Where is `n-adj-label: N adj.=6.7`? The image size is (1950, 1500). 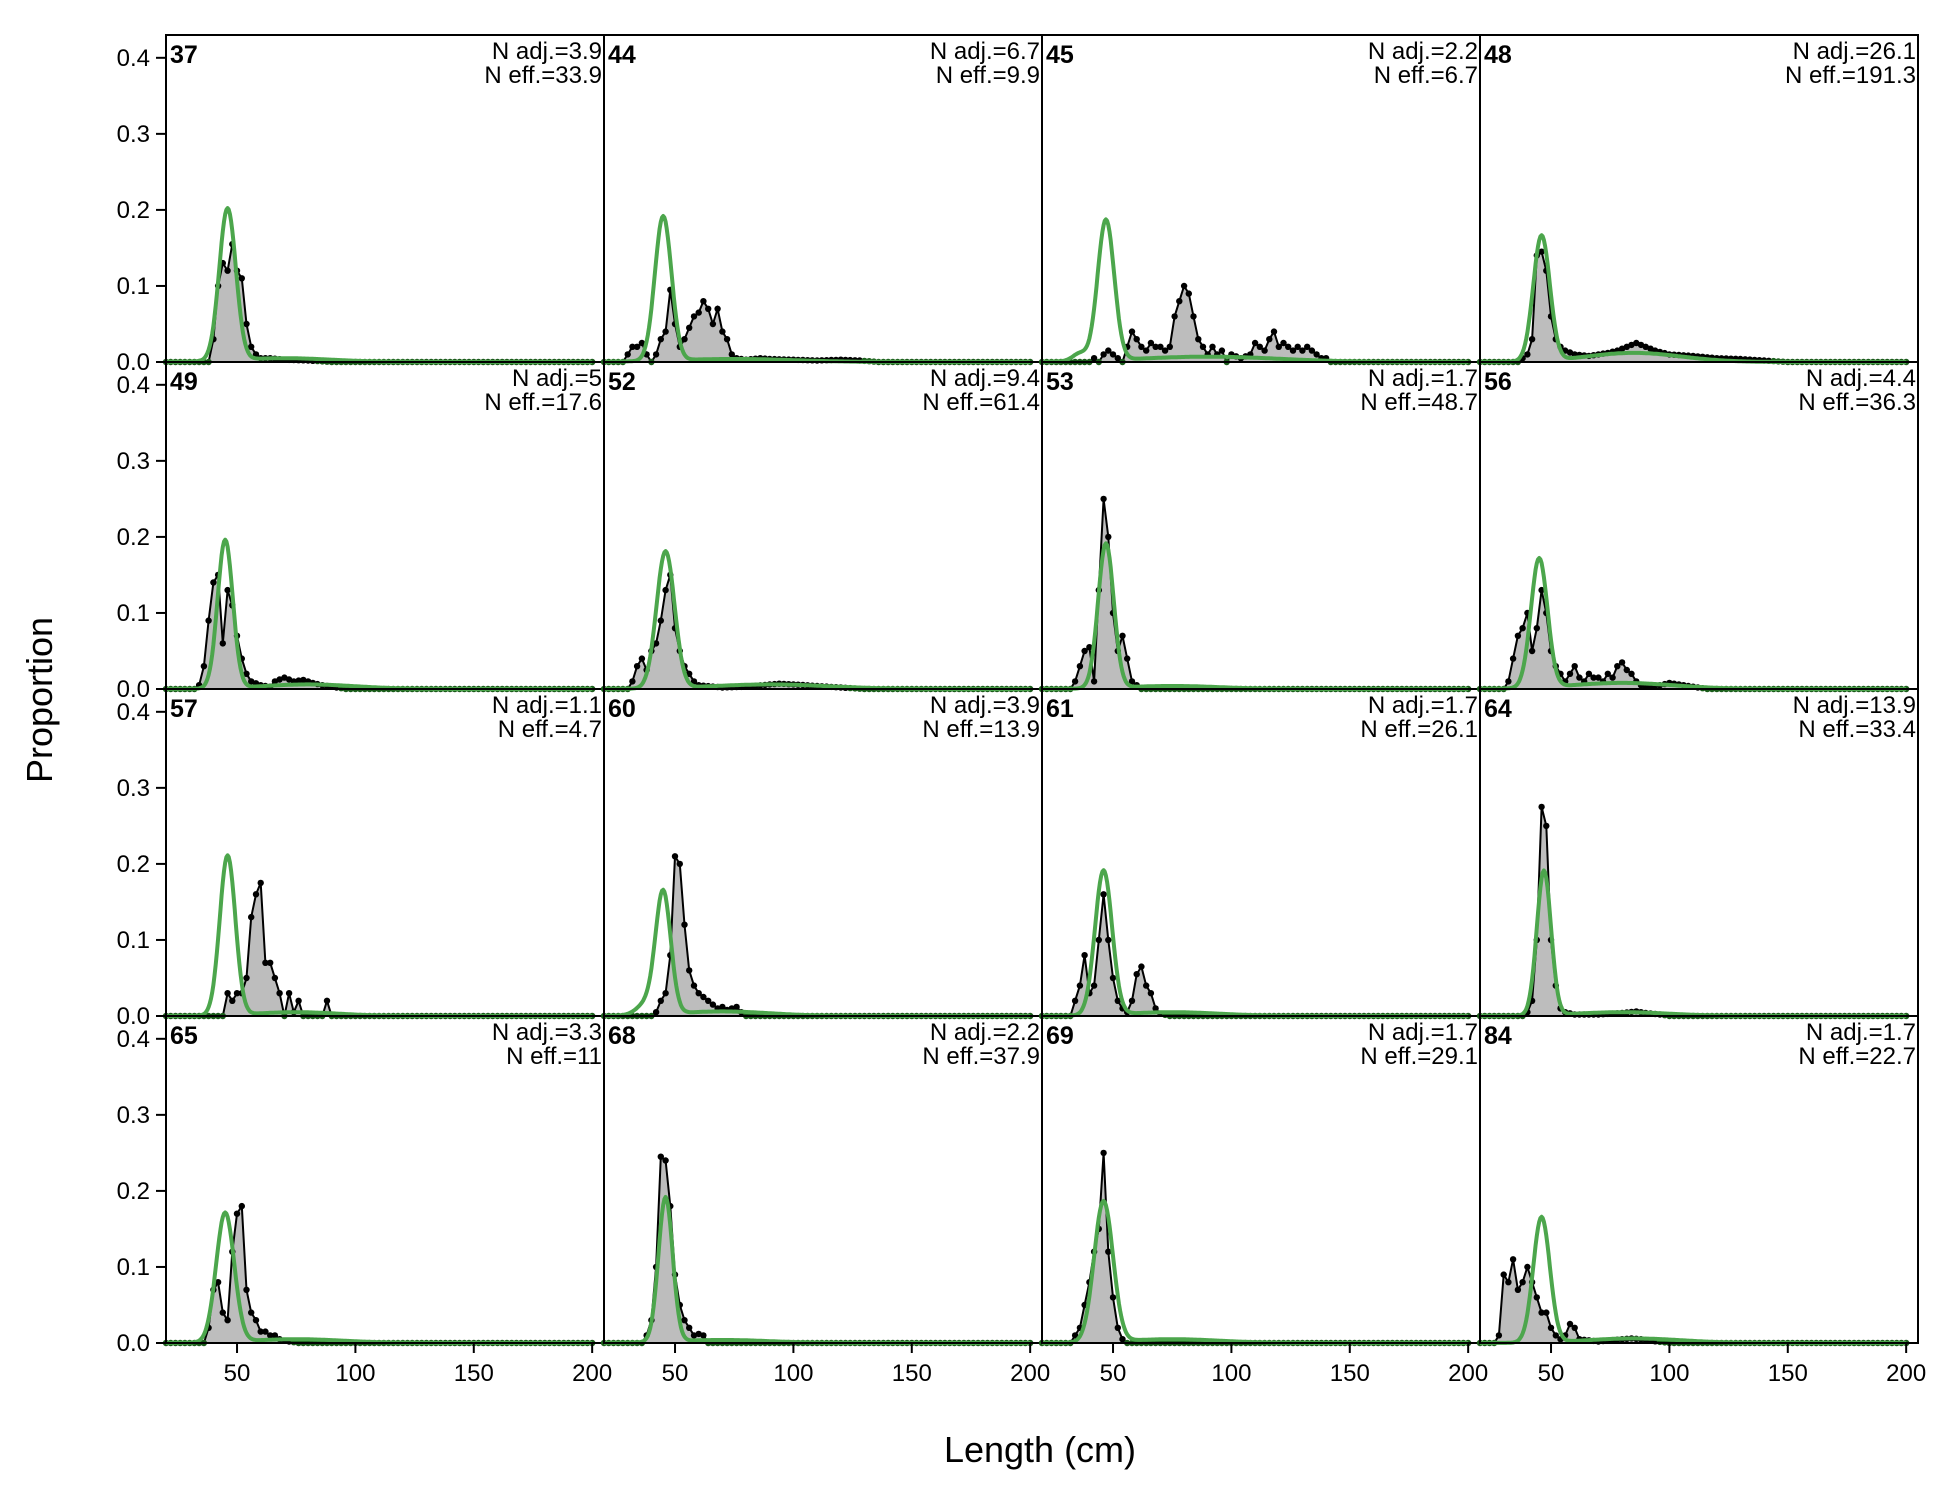
n-adj-label: N adj.=6.7 is located at coordinates (985, 51).